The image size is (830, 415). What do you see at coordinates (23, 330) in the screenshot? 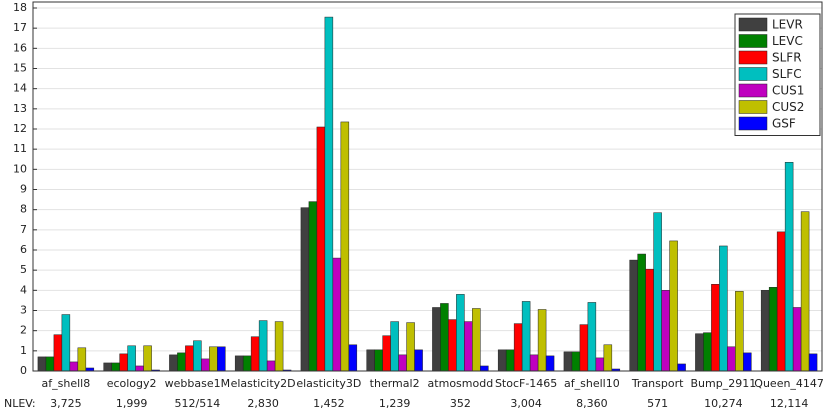
I see `y-tick-label: 2` at bounding box center [23, 330].